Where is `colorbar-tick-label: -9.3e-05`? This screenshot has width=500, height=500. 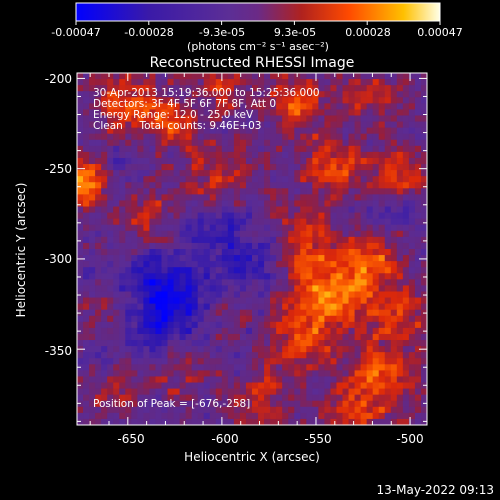
colorbar-tick-label: -9.3e-05 is located at coordinates (222, 32).